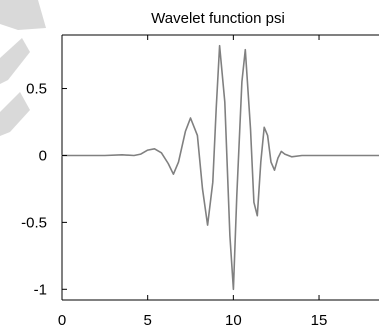 This screenshot has width=379, height=334. Describe the element at coordinates (23, 15) in the screenshot. I see `decor-shape-top` at that location.